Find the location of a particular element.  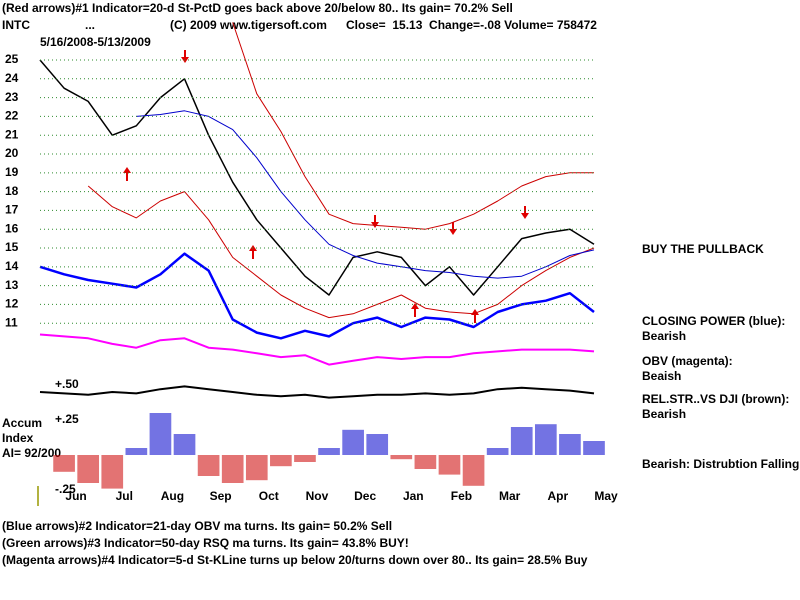

y-tick-label: 16 is located at coordinates (12, 228).